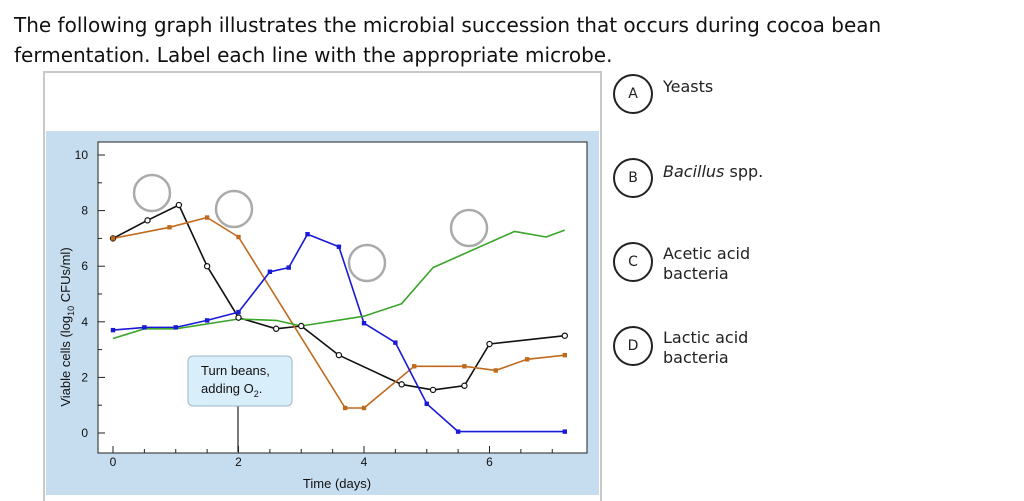 The height and width of the screenshot is (501, 1024). I want to click on answer-b-label: Bacillus spp., so click(713, 171).